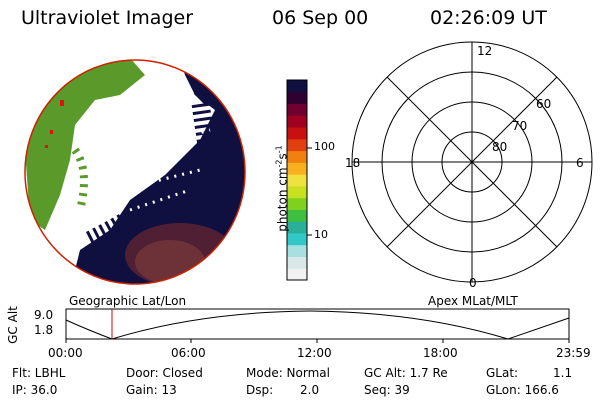 The image size is (600, 400). What do you see at coordinates (387, 390) in the screenshot?
I see `info-seq: Seq: 39` at bounding box center [387, 390].